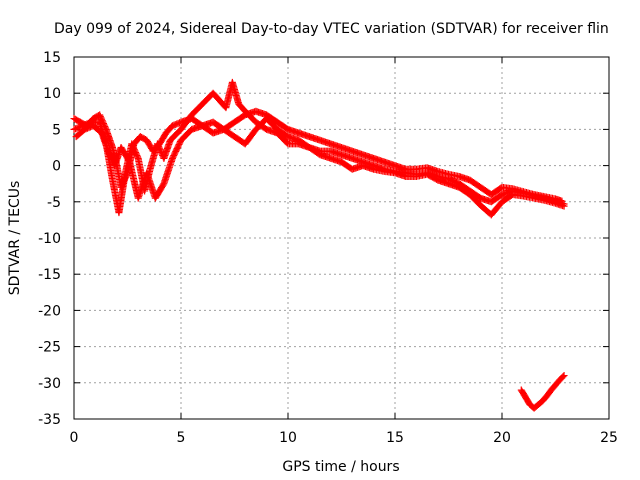 This screenshot has width=640, height=480. Describe the element at coordinates (56, 130) in the screenshot. I see `y-tick-label: 5` at that location.